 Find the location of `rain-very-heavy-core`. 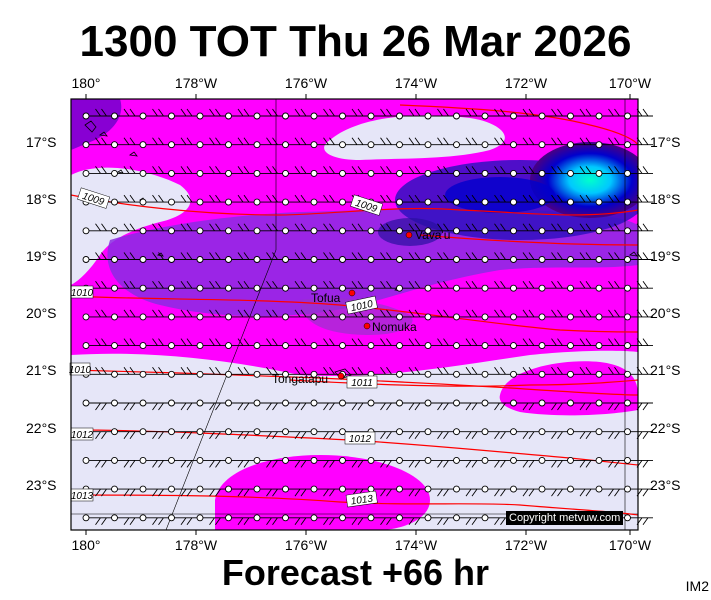

rain-very-heavy-core is located at coordinates (584, 180).